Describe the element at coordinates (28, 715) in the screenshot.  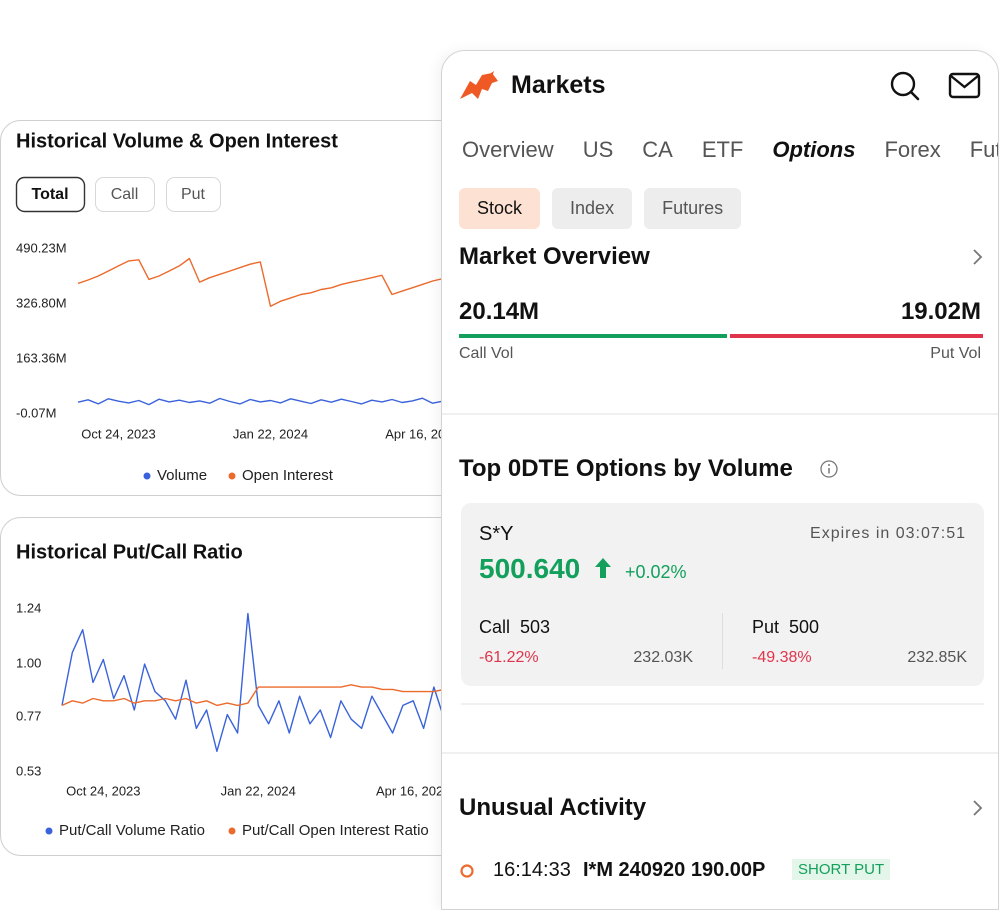
I see `y-tick-label: 0.77` at that location.